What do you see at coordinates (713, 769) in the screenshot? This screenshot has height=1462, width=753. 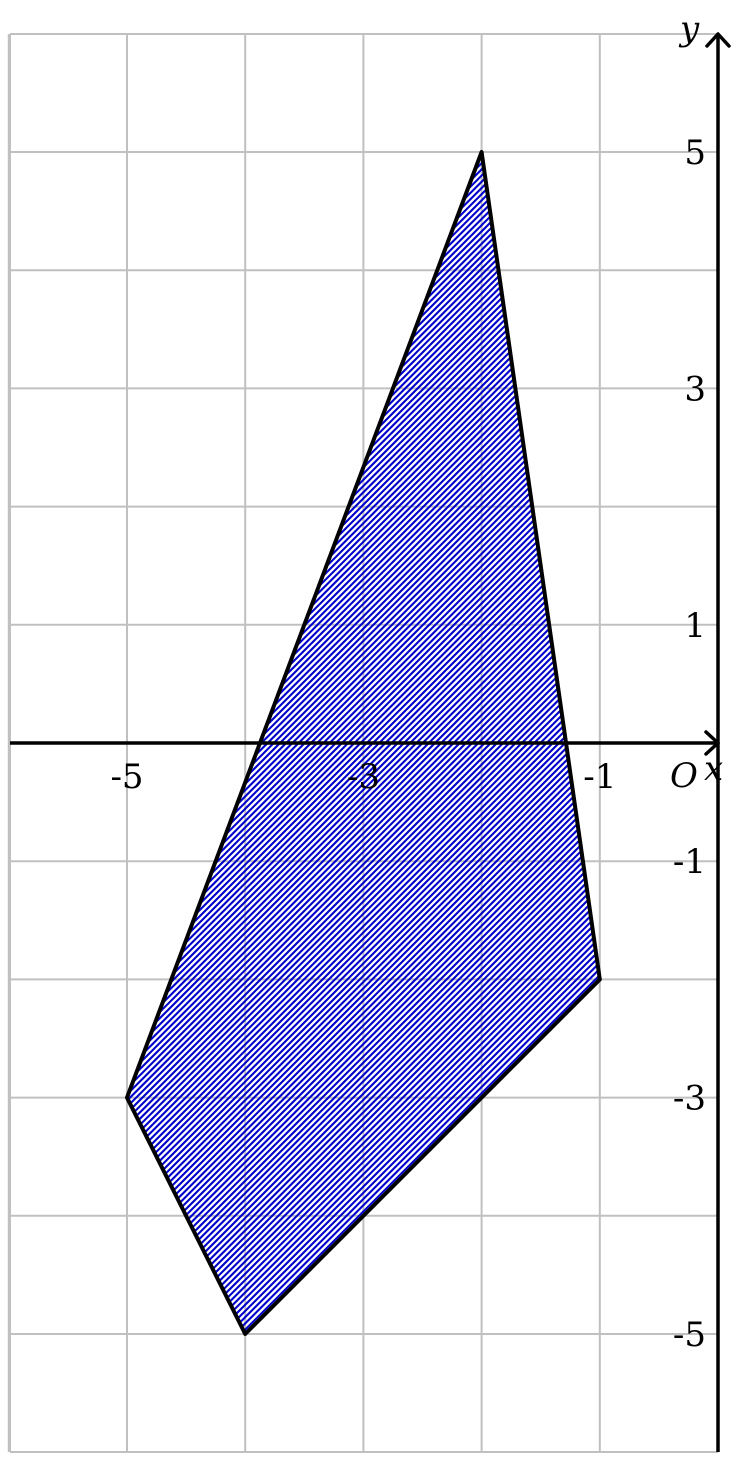 I see `x-axis-label: x` at bounding box center [713, 769].